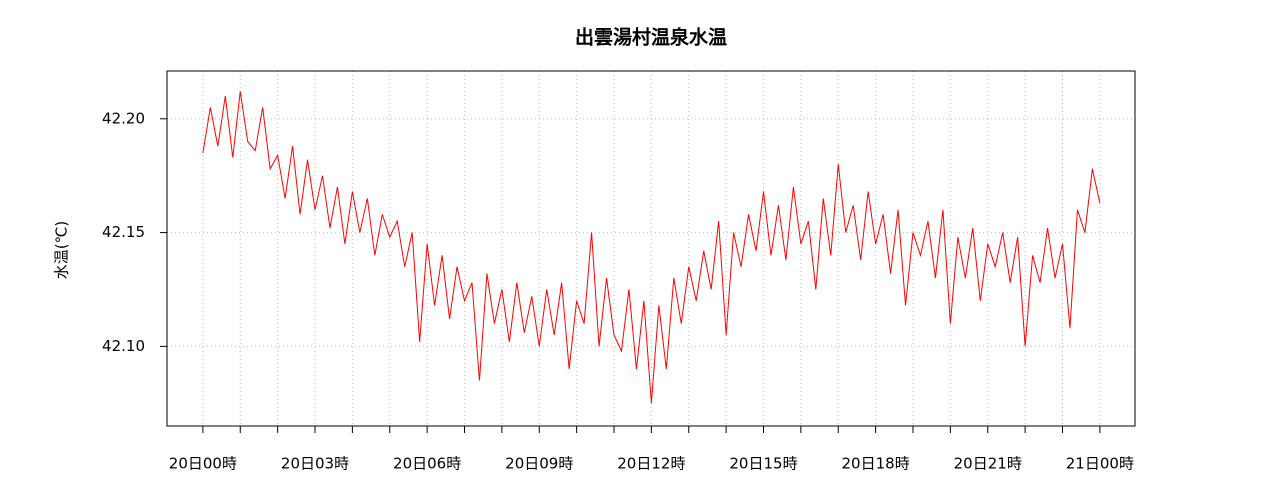 Image resolution: width=1280 pixels, height=500 pixels. What do you see at coordinates (988, 464) in the screenshot?
I see `x-tick-label: 20日21時` at bounding box center [988, 464].